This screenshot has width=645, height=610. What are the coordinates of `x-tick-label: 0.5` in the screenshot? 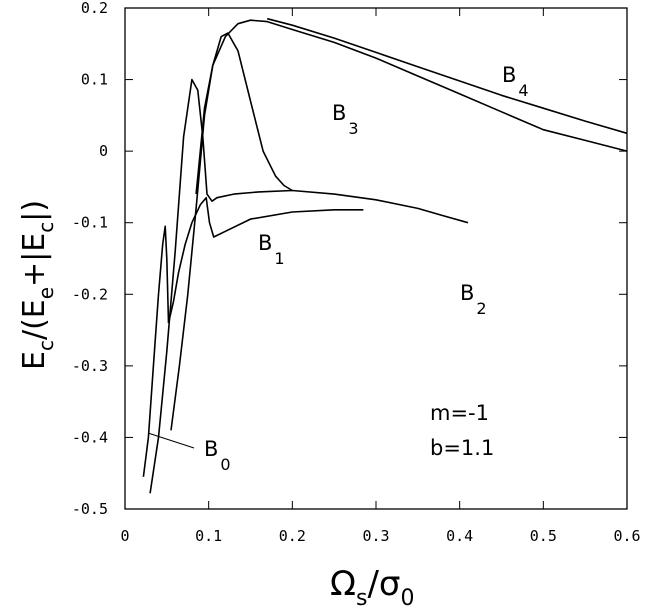 It's located at (543, 536).